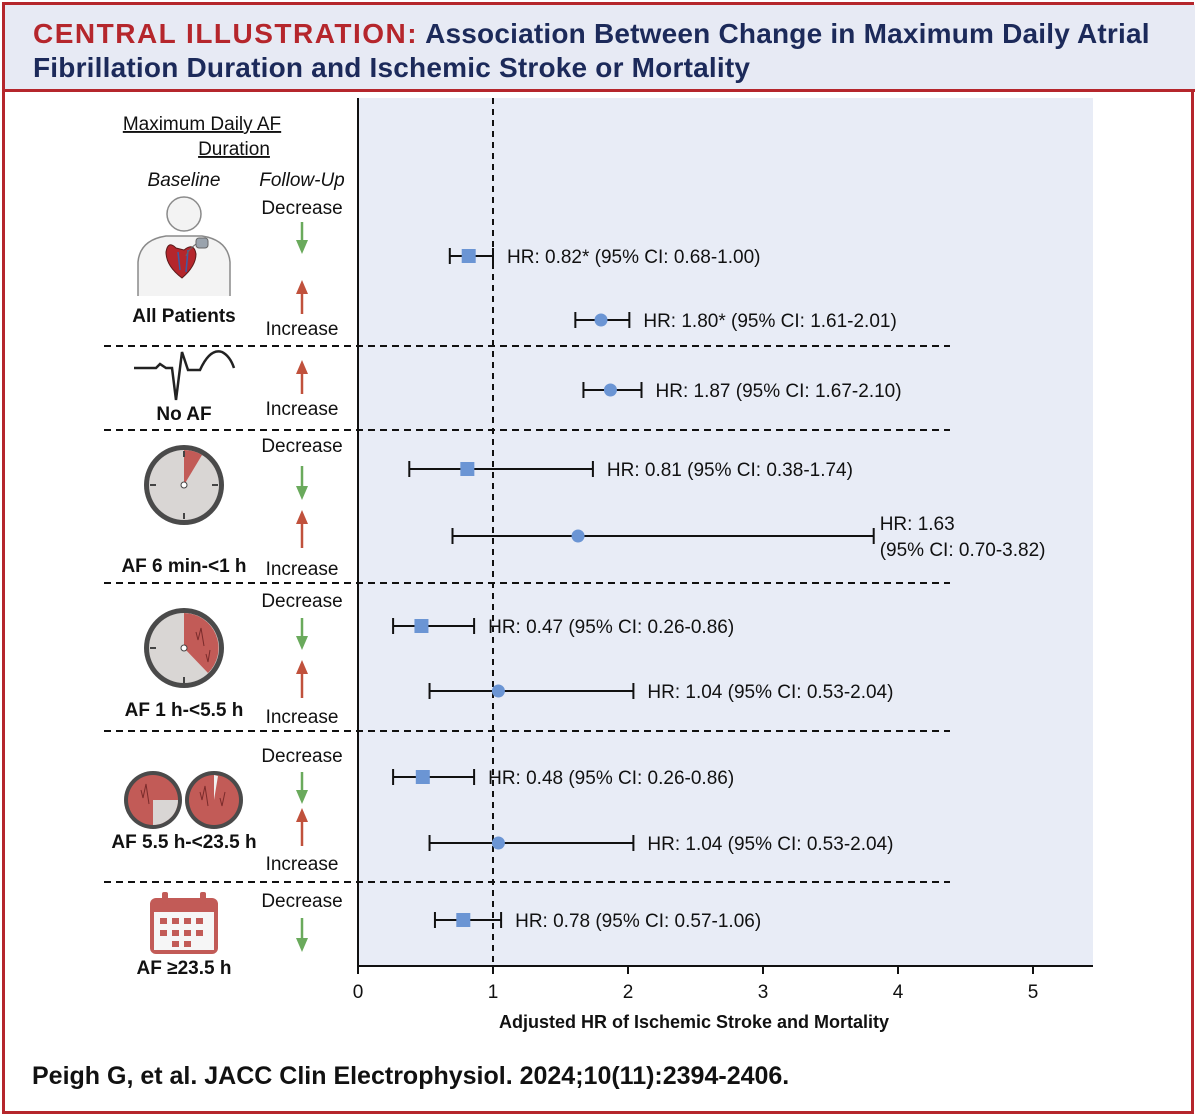 The width and height of the screenshot is (1200, 1118). Describe the element at coordinates (779, 391) in the screenshot. I see `hr-label: HR: 1.87 (95% CI: 1.67-2.10)` at that location.